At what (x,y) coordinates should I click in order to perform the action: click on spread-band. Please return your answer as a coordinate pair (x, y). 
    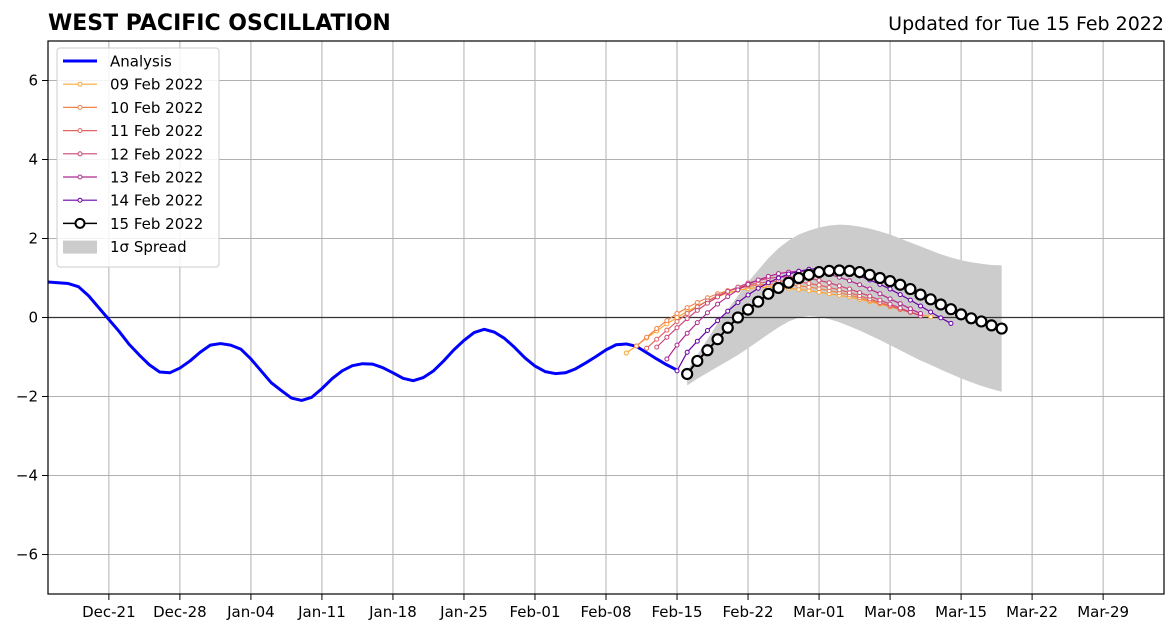
    Looking at the image, I should click on (844, 308).